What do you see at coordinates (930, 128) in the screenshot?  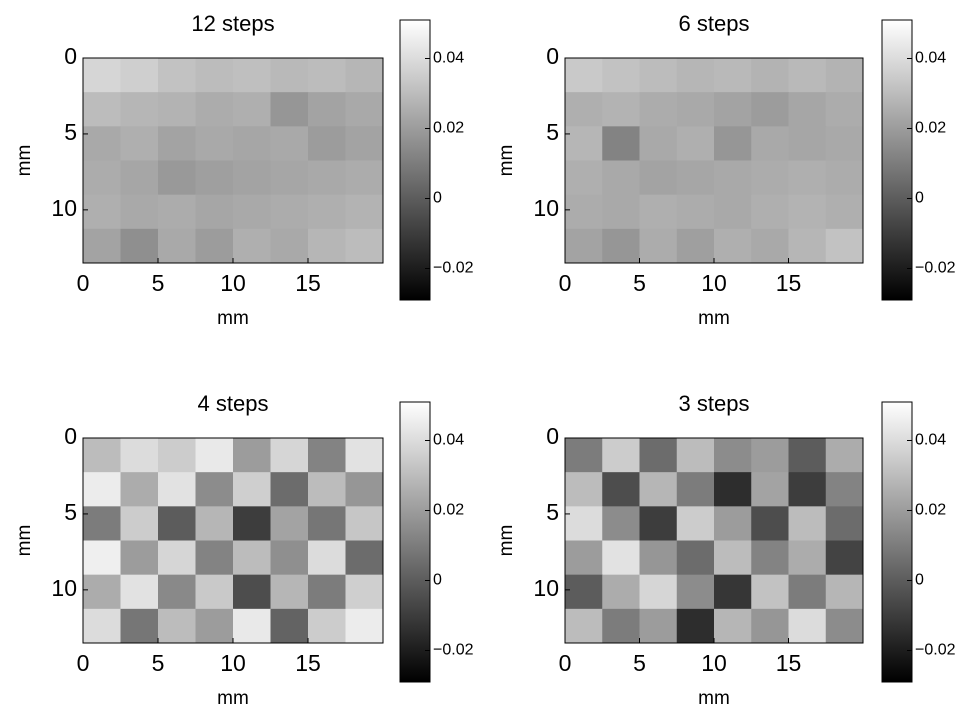 I see `colorbar-tick-label: 0.02` at bounding box center [930, 128].